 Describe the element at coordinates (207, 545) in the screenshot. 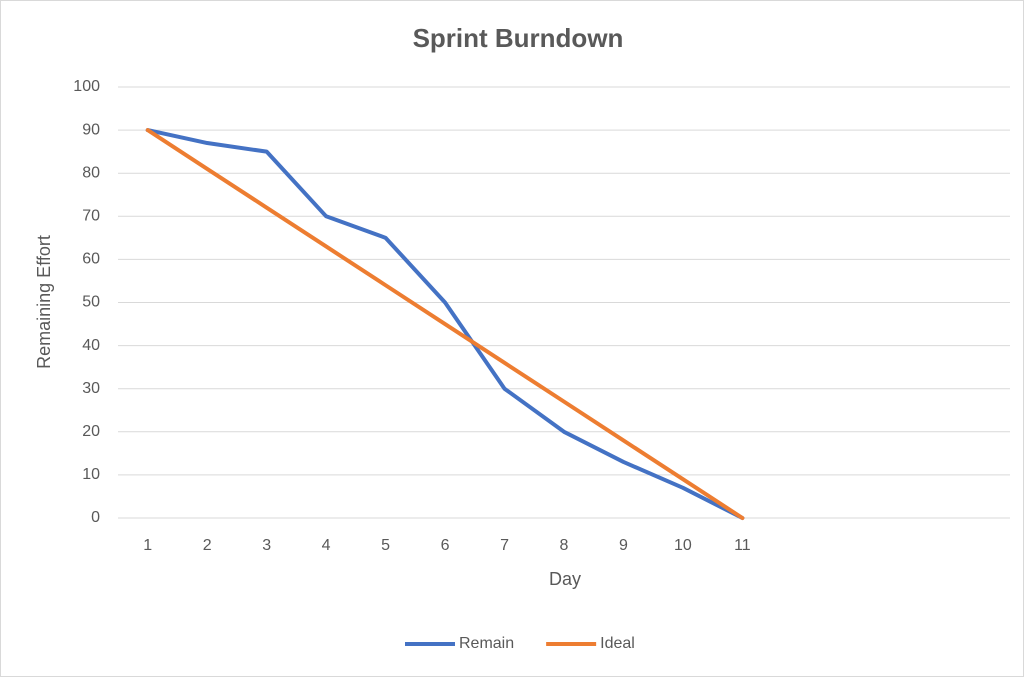

I see `x-tick-label: 2` at that location.